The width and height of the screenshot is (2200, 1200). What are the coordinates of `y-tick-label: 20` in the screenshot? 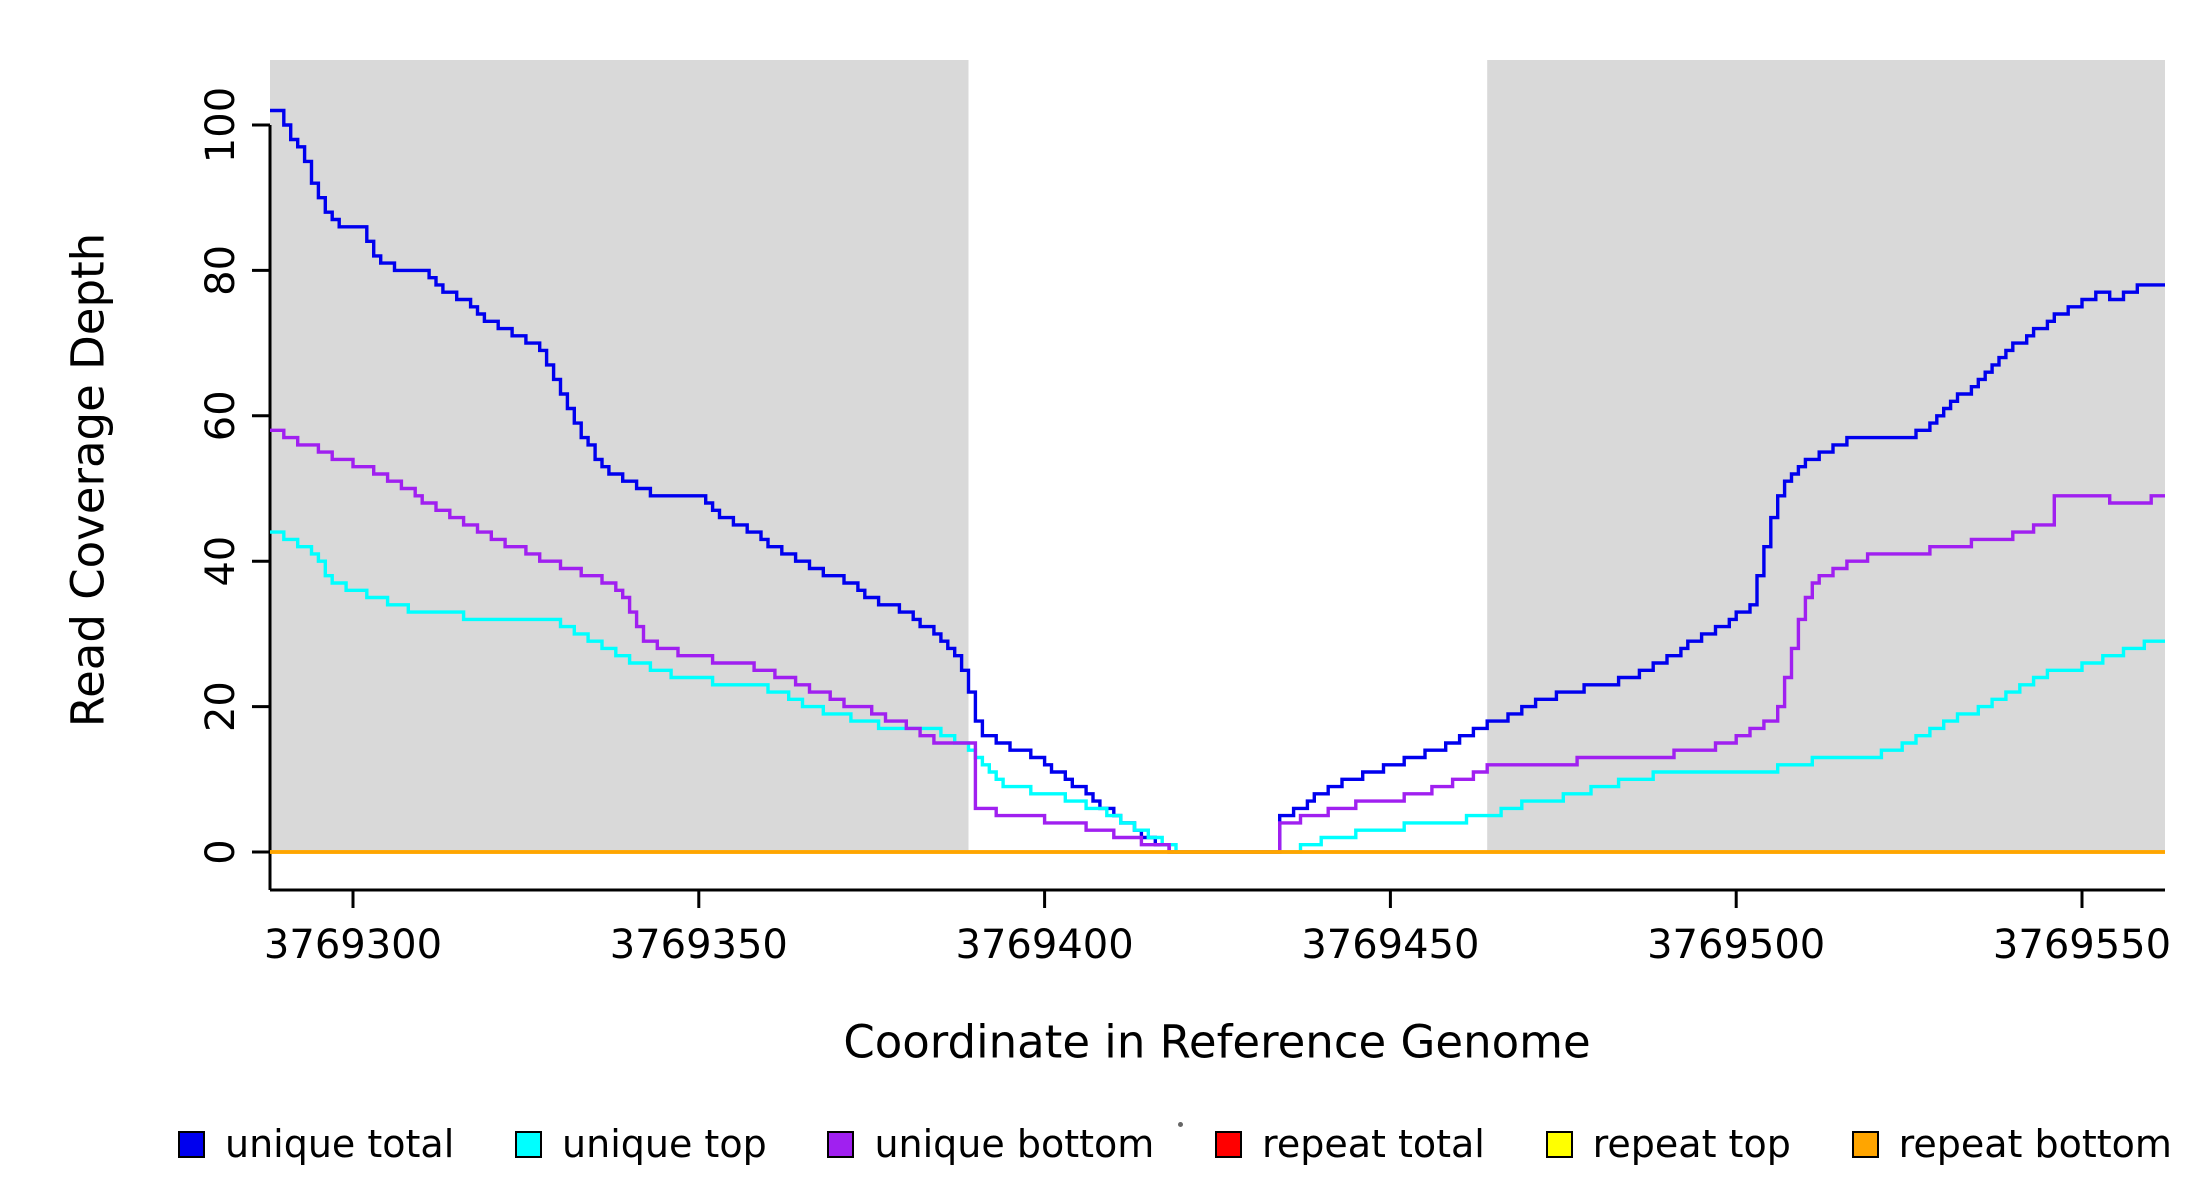 It's located at (221, 706).